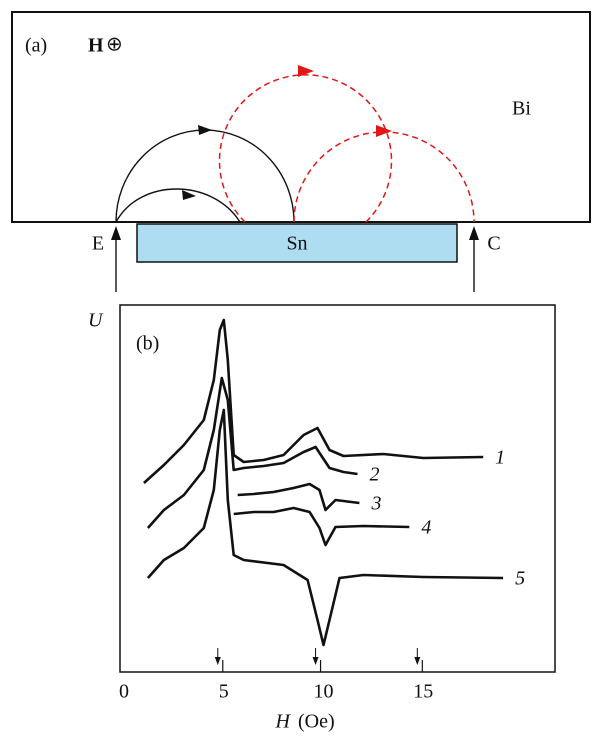 Image resolution: width=592 pixels, height=736 pixels. I want to click on field-symbol: H, so click(96, 46).